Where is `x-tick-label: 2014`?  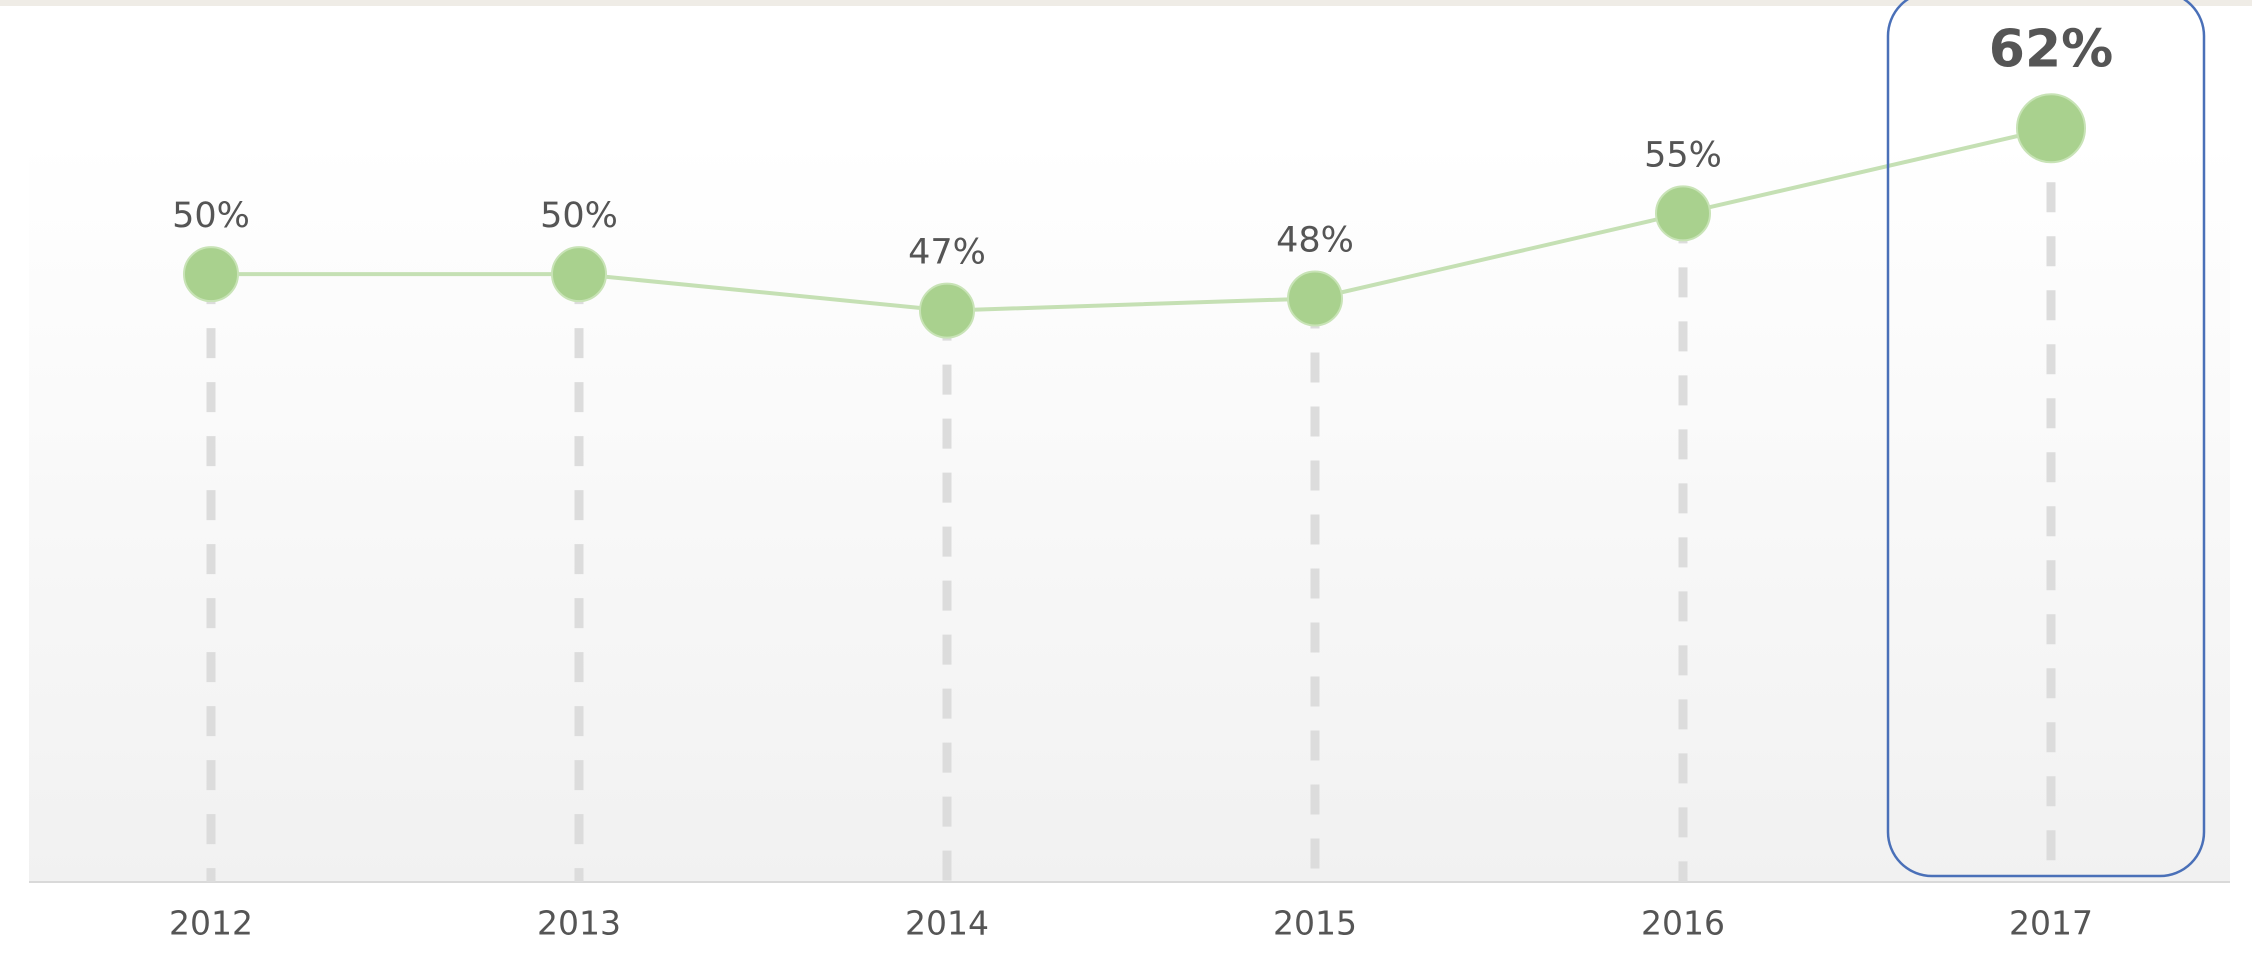 x-tick-label: 2014 is located at coordinates (947, 923).